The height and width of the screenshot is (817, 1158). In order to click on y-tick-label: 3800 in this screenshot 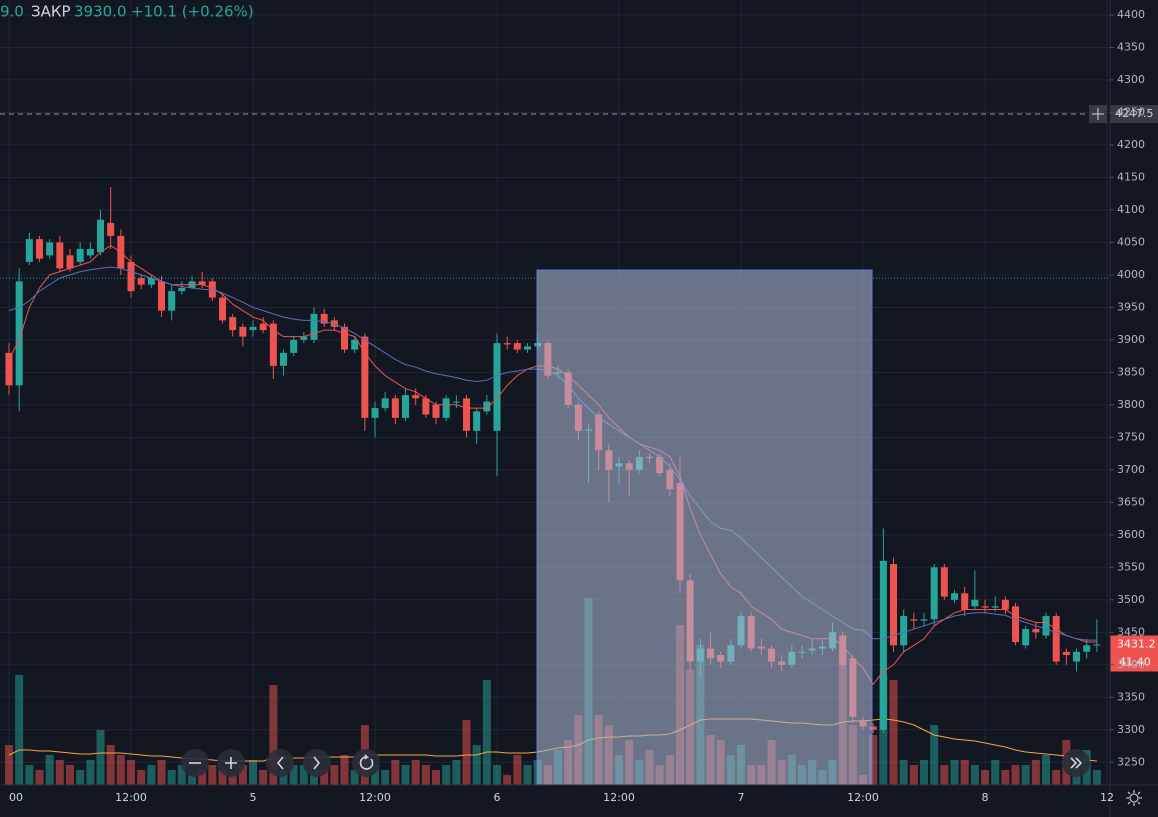, I will do `click(1131, 404)`.